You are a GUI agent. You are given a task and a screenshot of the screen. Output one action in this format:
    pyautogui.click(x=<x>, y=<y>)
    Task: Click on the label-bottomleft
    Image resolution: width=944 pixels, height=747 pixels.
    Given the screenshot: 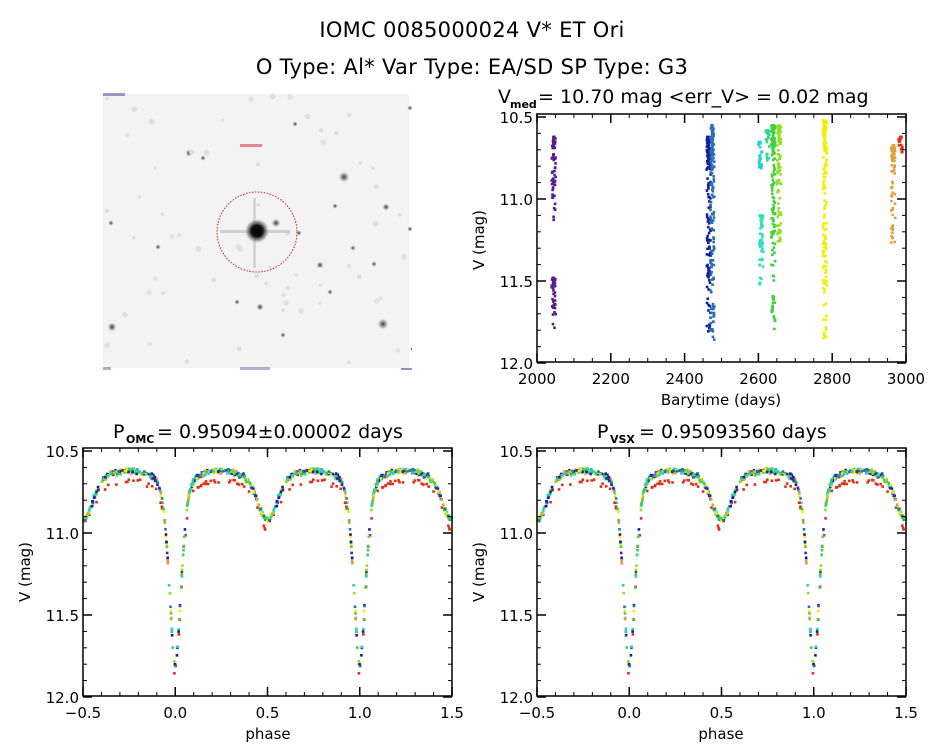 What is the action you would take?
    pyautogui.click(x=107, y=368)
    